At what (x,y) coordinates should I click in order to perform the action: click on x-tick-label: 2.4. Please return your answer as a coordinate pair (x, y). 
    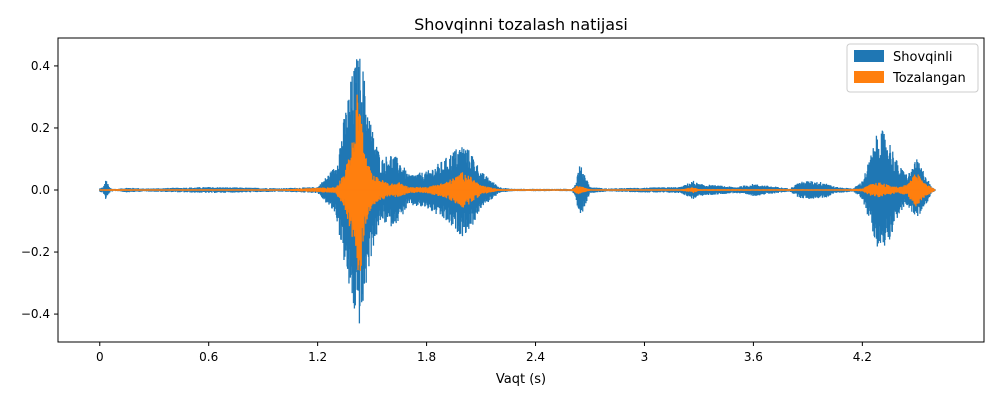
    Looking at the image, I should click on (535, 357).